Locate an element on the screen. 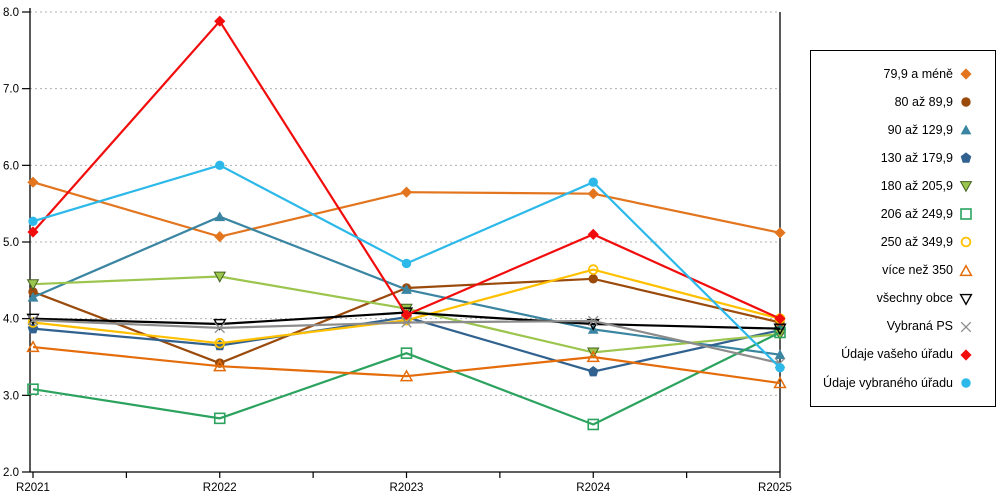  y-axis-tick-label: 5.0 is located at coordinates (11, 243).